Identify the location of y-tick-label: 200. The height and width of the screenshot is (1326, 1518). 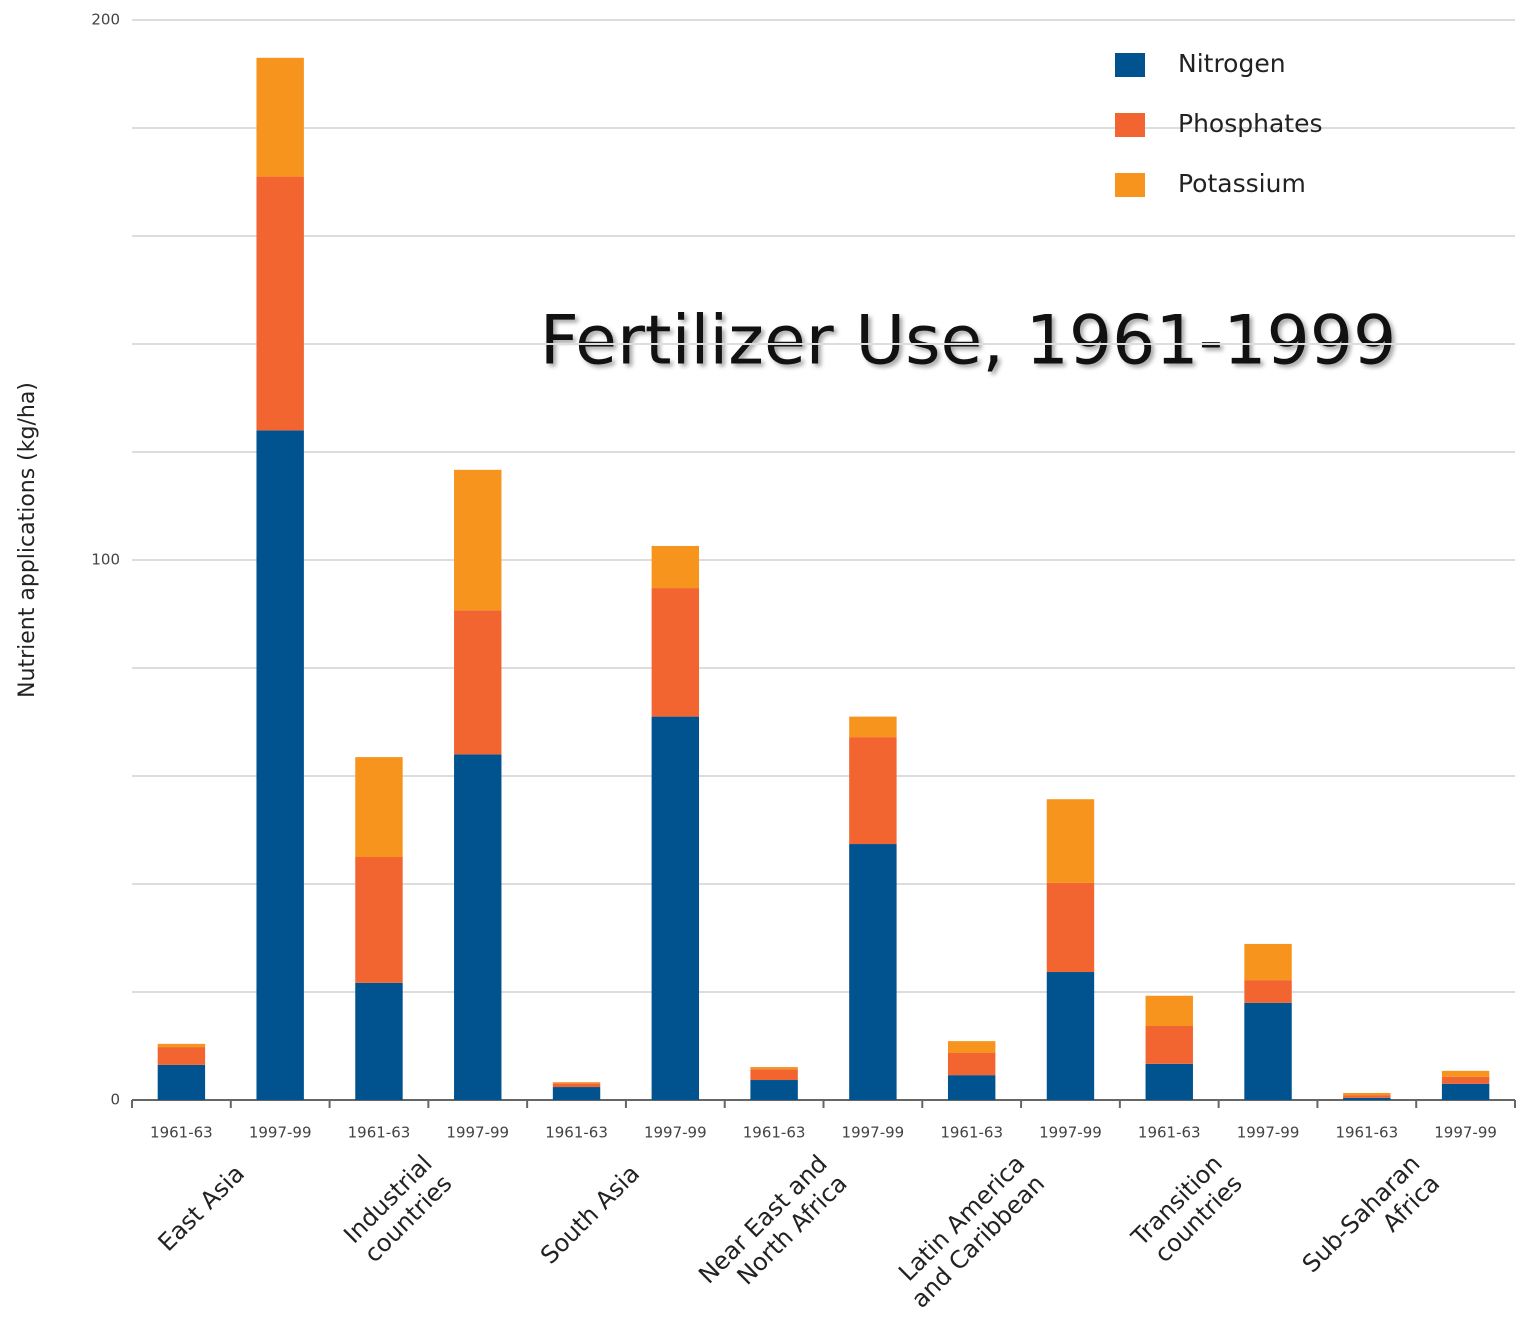
(105, 20).